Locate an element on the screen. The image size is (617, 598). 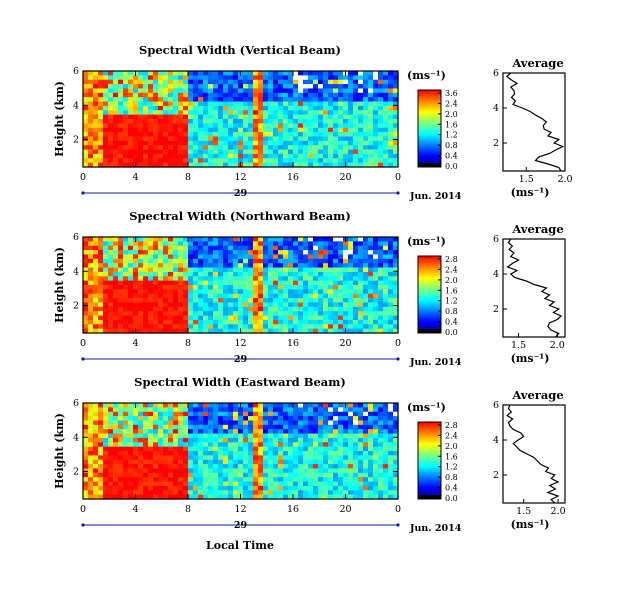
y-tick-label: 4 is located at coordinates (76, 271).